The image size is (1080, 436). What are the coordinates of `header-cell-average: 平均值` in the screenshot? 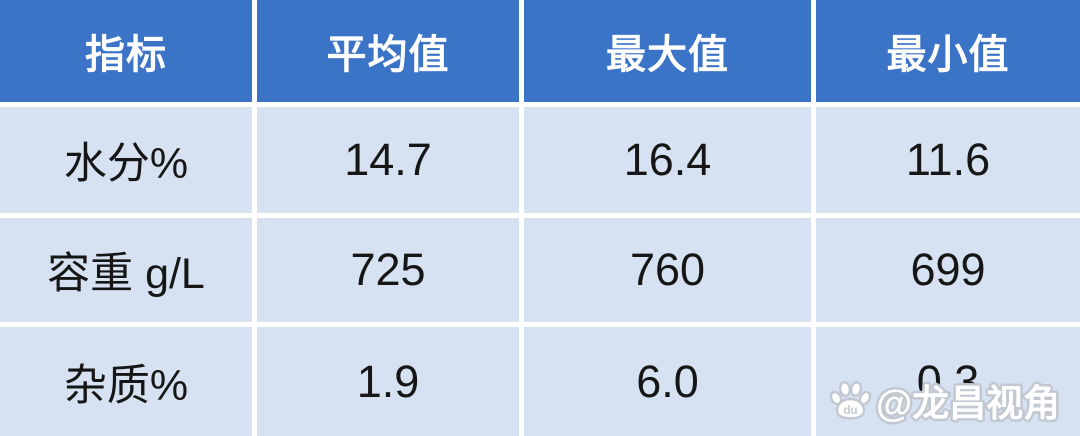 It's located at (388, 51).